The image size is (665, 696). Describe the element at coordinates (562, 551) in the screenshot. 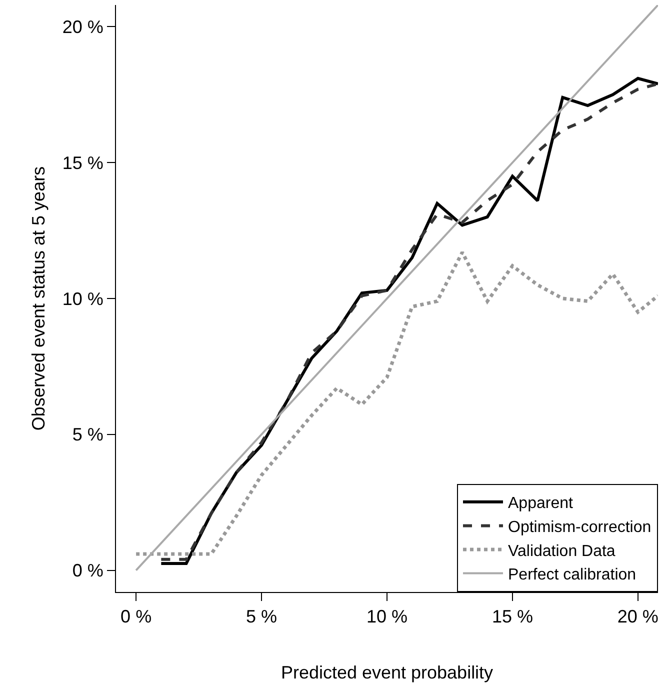

I see `legend-label: Validation Data` at that location.